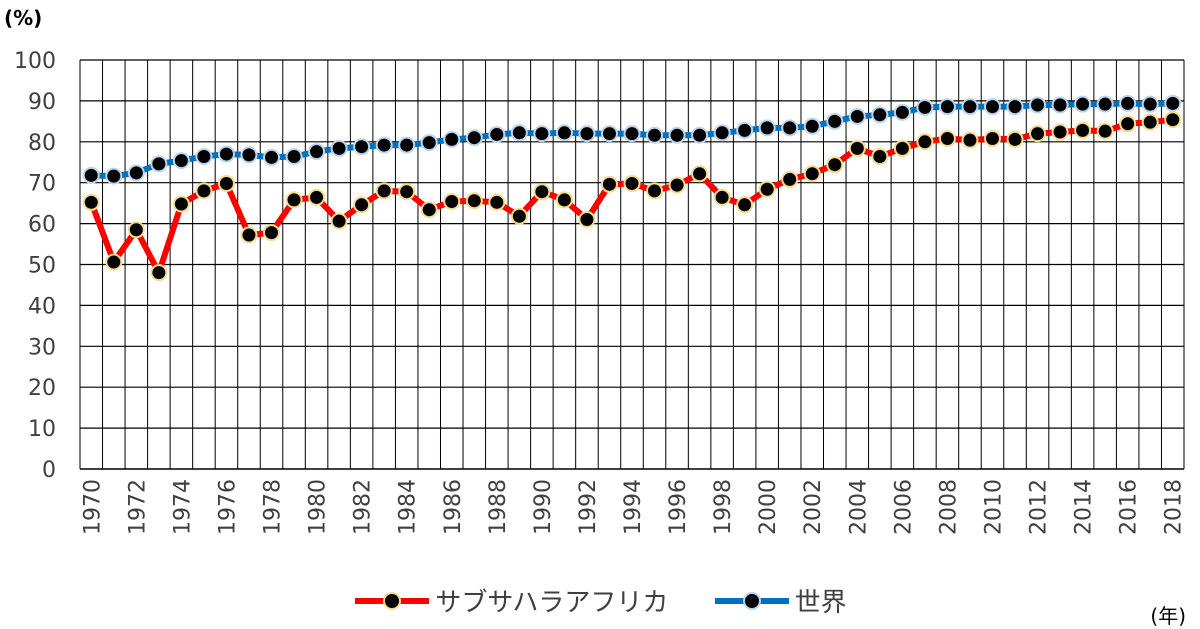  I want to click on x-tick-label: 1970, so click(92, 507).